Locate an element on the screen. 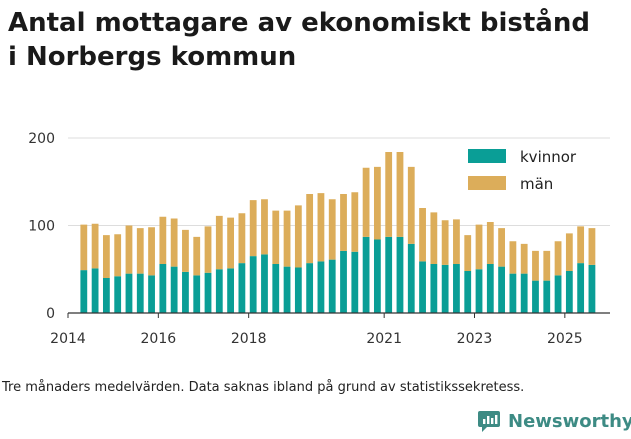 The width and height of the screenshot is (631, 439). brand-name: Newsworthy is located at coordinates (569, 421).